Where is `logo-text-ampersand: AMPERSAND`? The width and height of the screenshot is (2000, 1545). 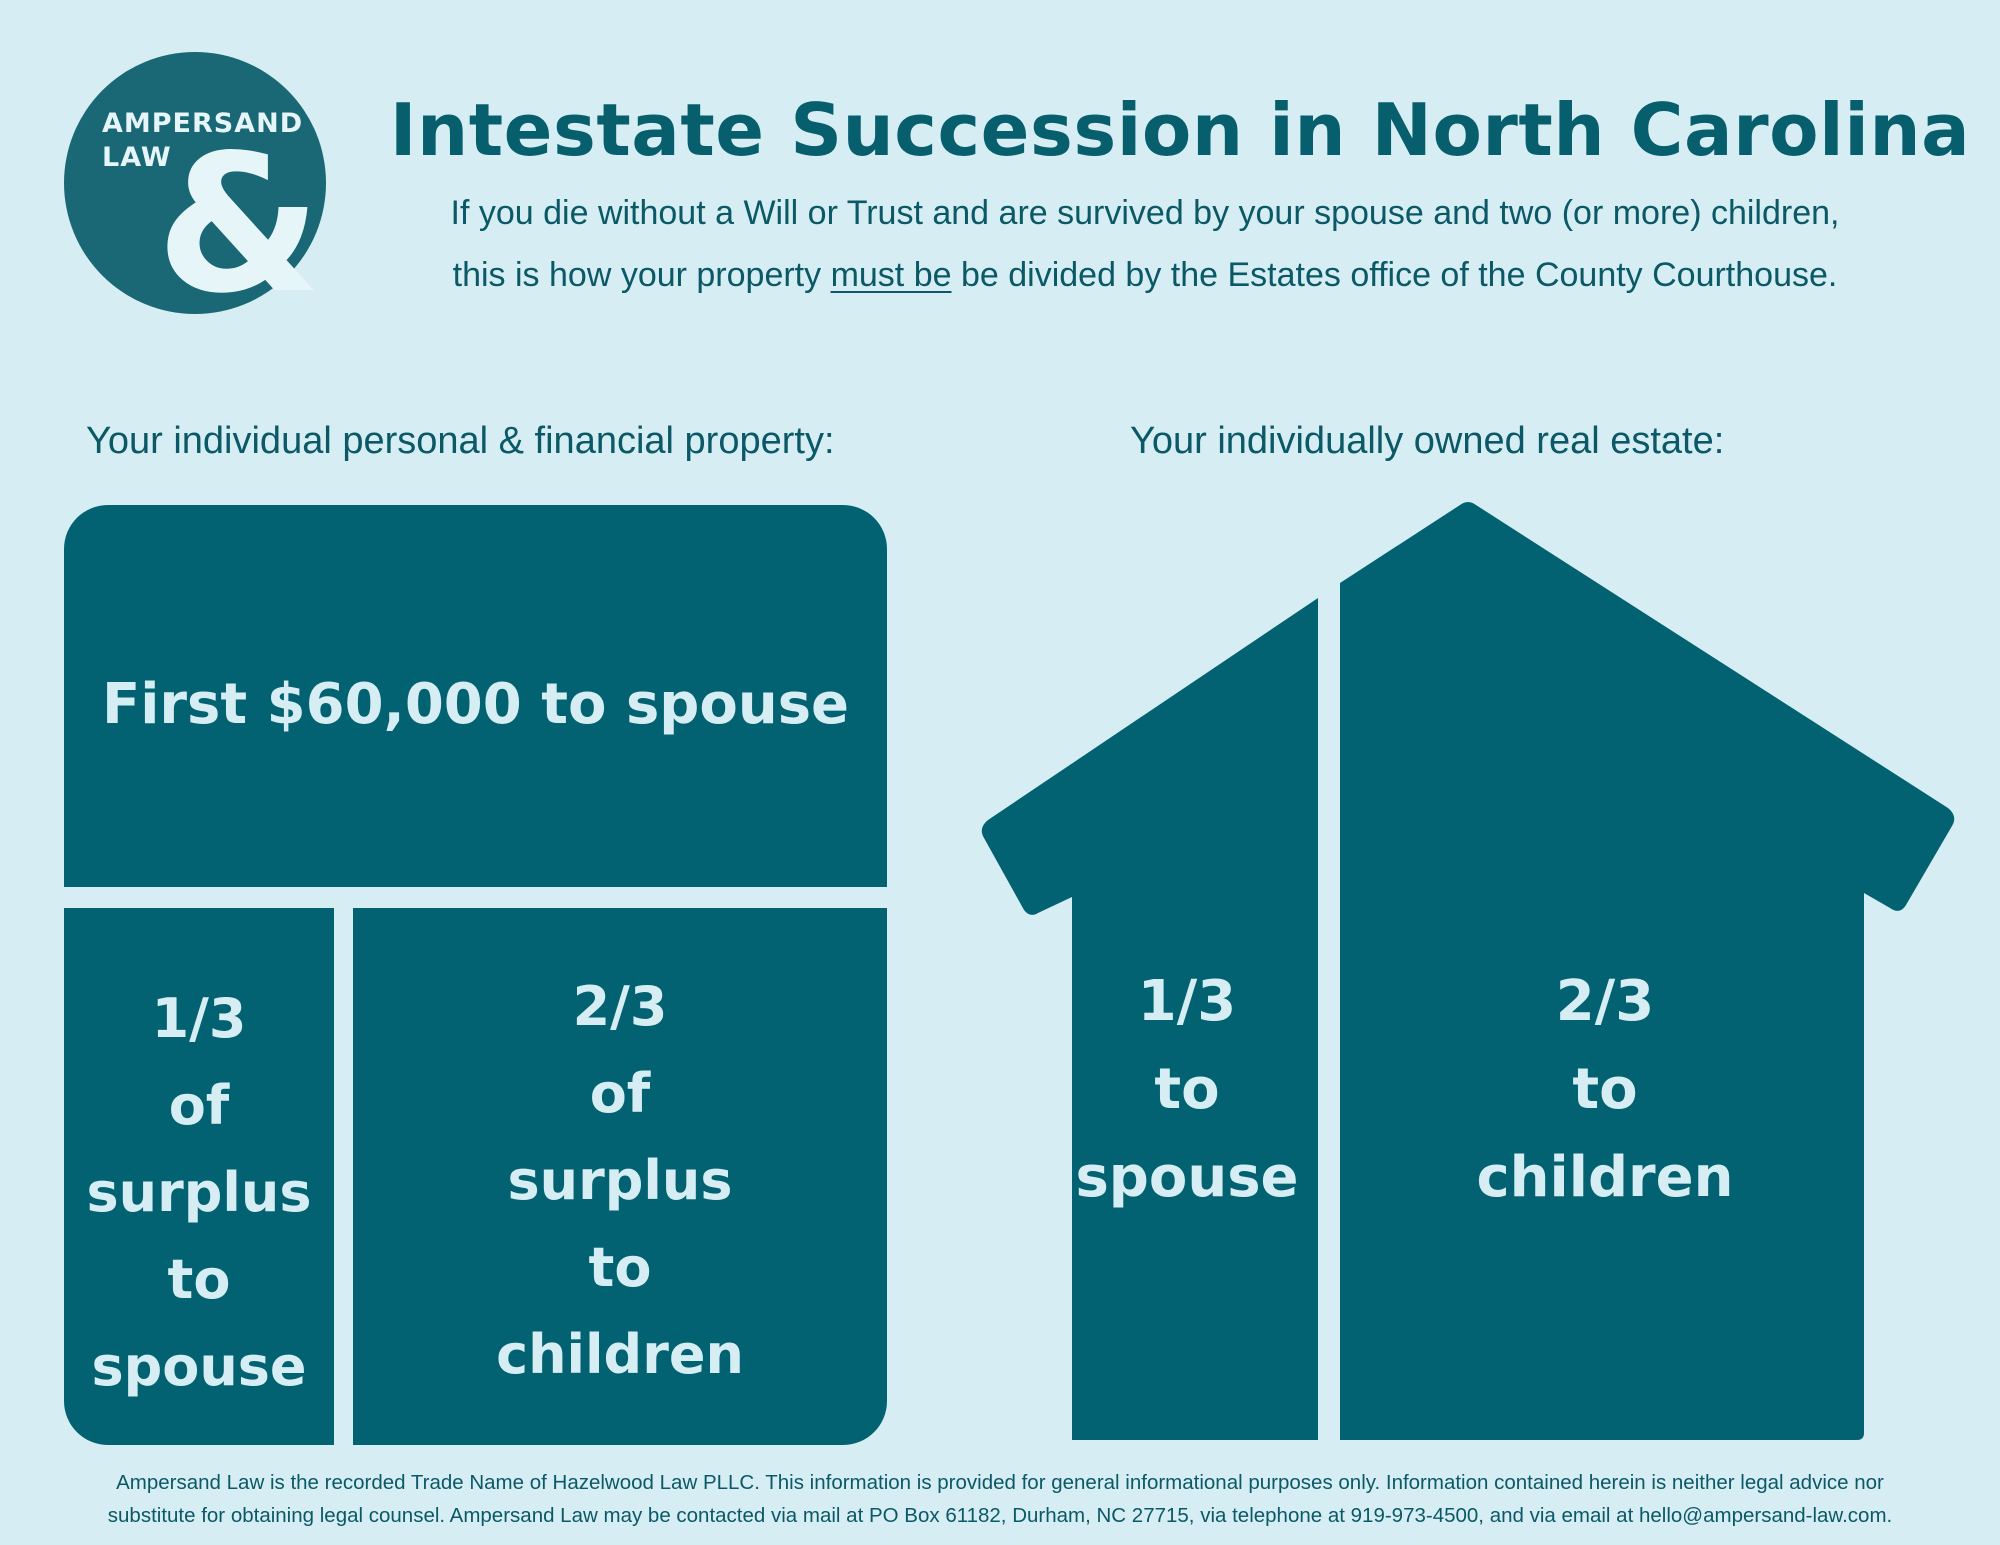 logo-text-ampersand: AMPERSAND is located at coordinates (203, 123).